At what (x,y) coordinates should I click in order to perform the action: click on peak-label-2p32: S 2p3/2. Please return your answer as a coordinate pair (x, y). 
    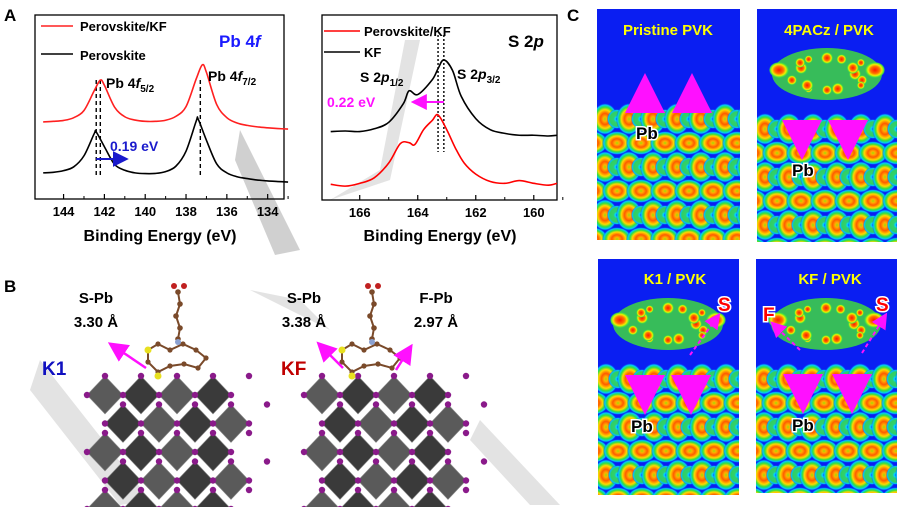
    Looking at the image, I should click on (479, 76).